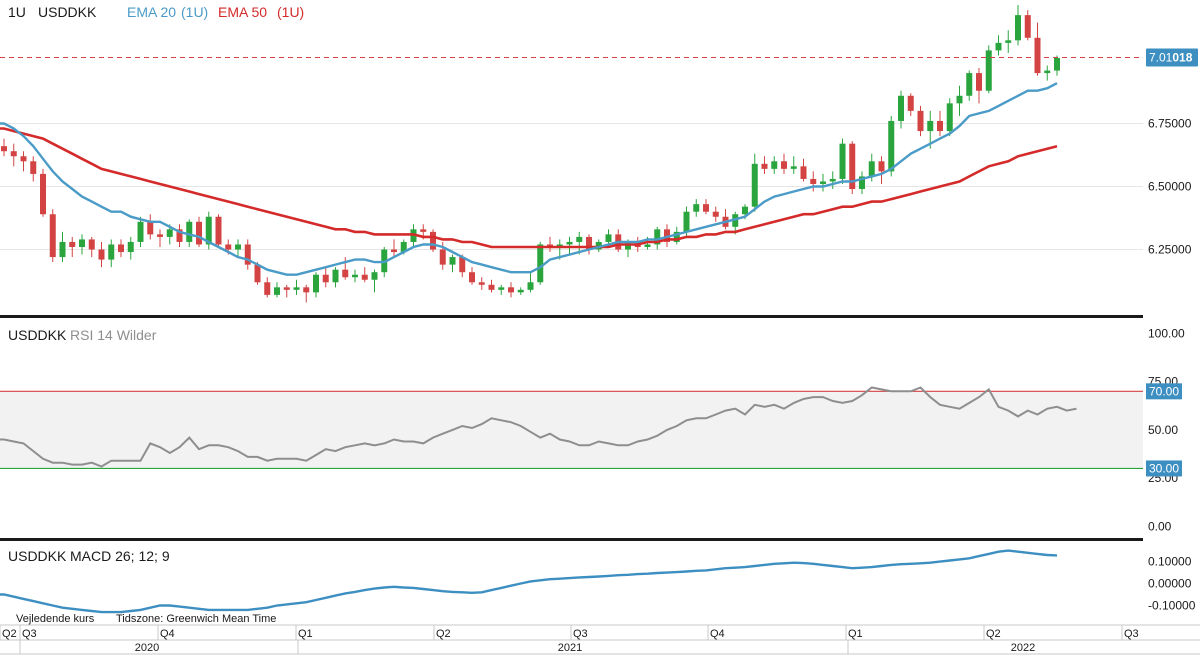 This screenshot has height=655, width=1200. Describe the element at coordinates (120, 556) in the screenshot. I see `macd-indicator-label: MACD 26; 12; 9` at that location.